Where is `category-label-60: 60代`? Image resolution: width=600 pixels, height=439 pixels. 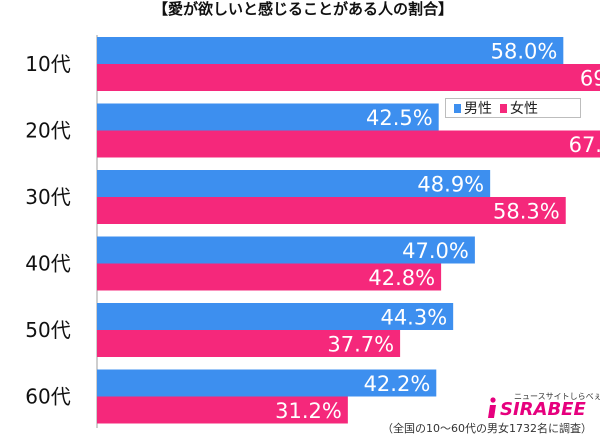
category-label-60: 60代 is located at coordinates (47, 397).